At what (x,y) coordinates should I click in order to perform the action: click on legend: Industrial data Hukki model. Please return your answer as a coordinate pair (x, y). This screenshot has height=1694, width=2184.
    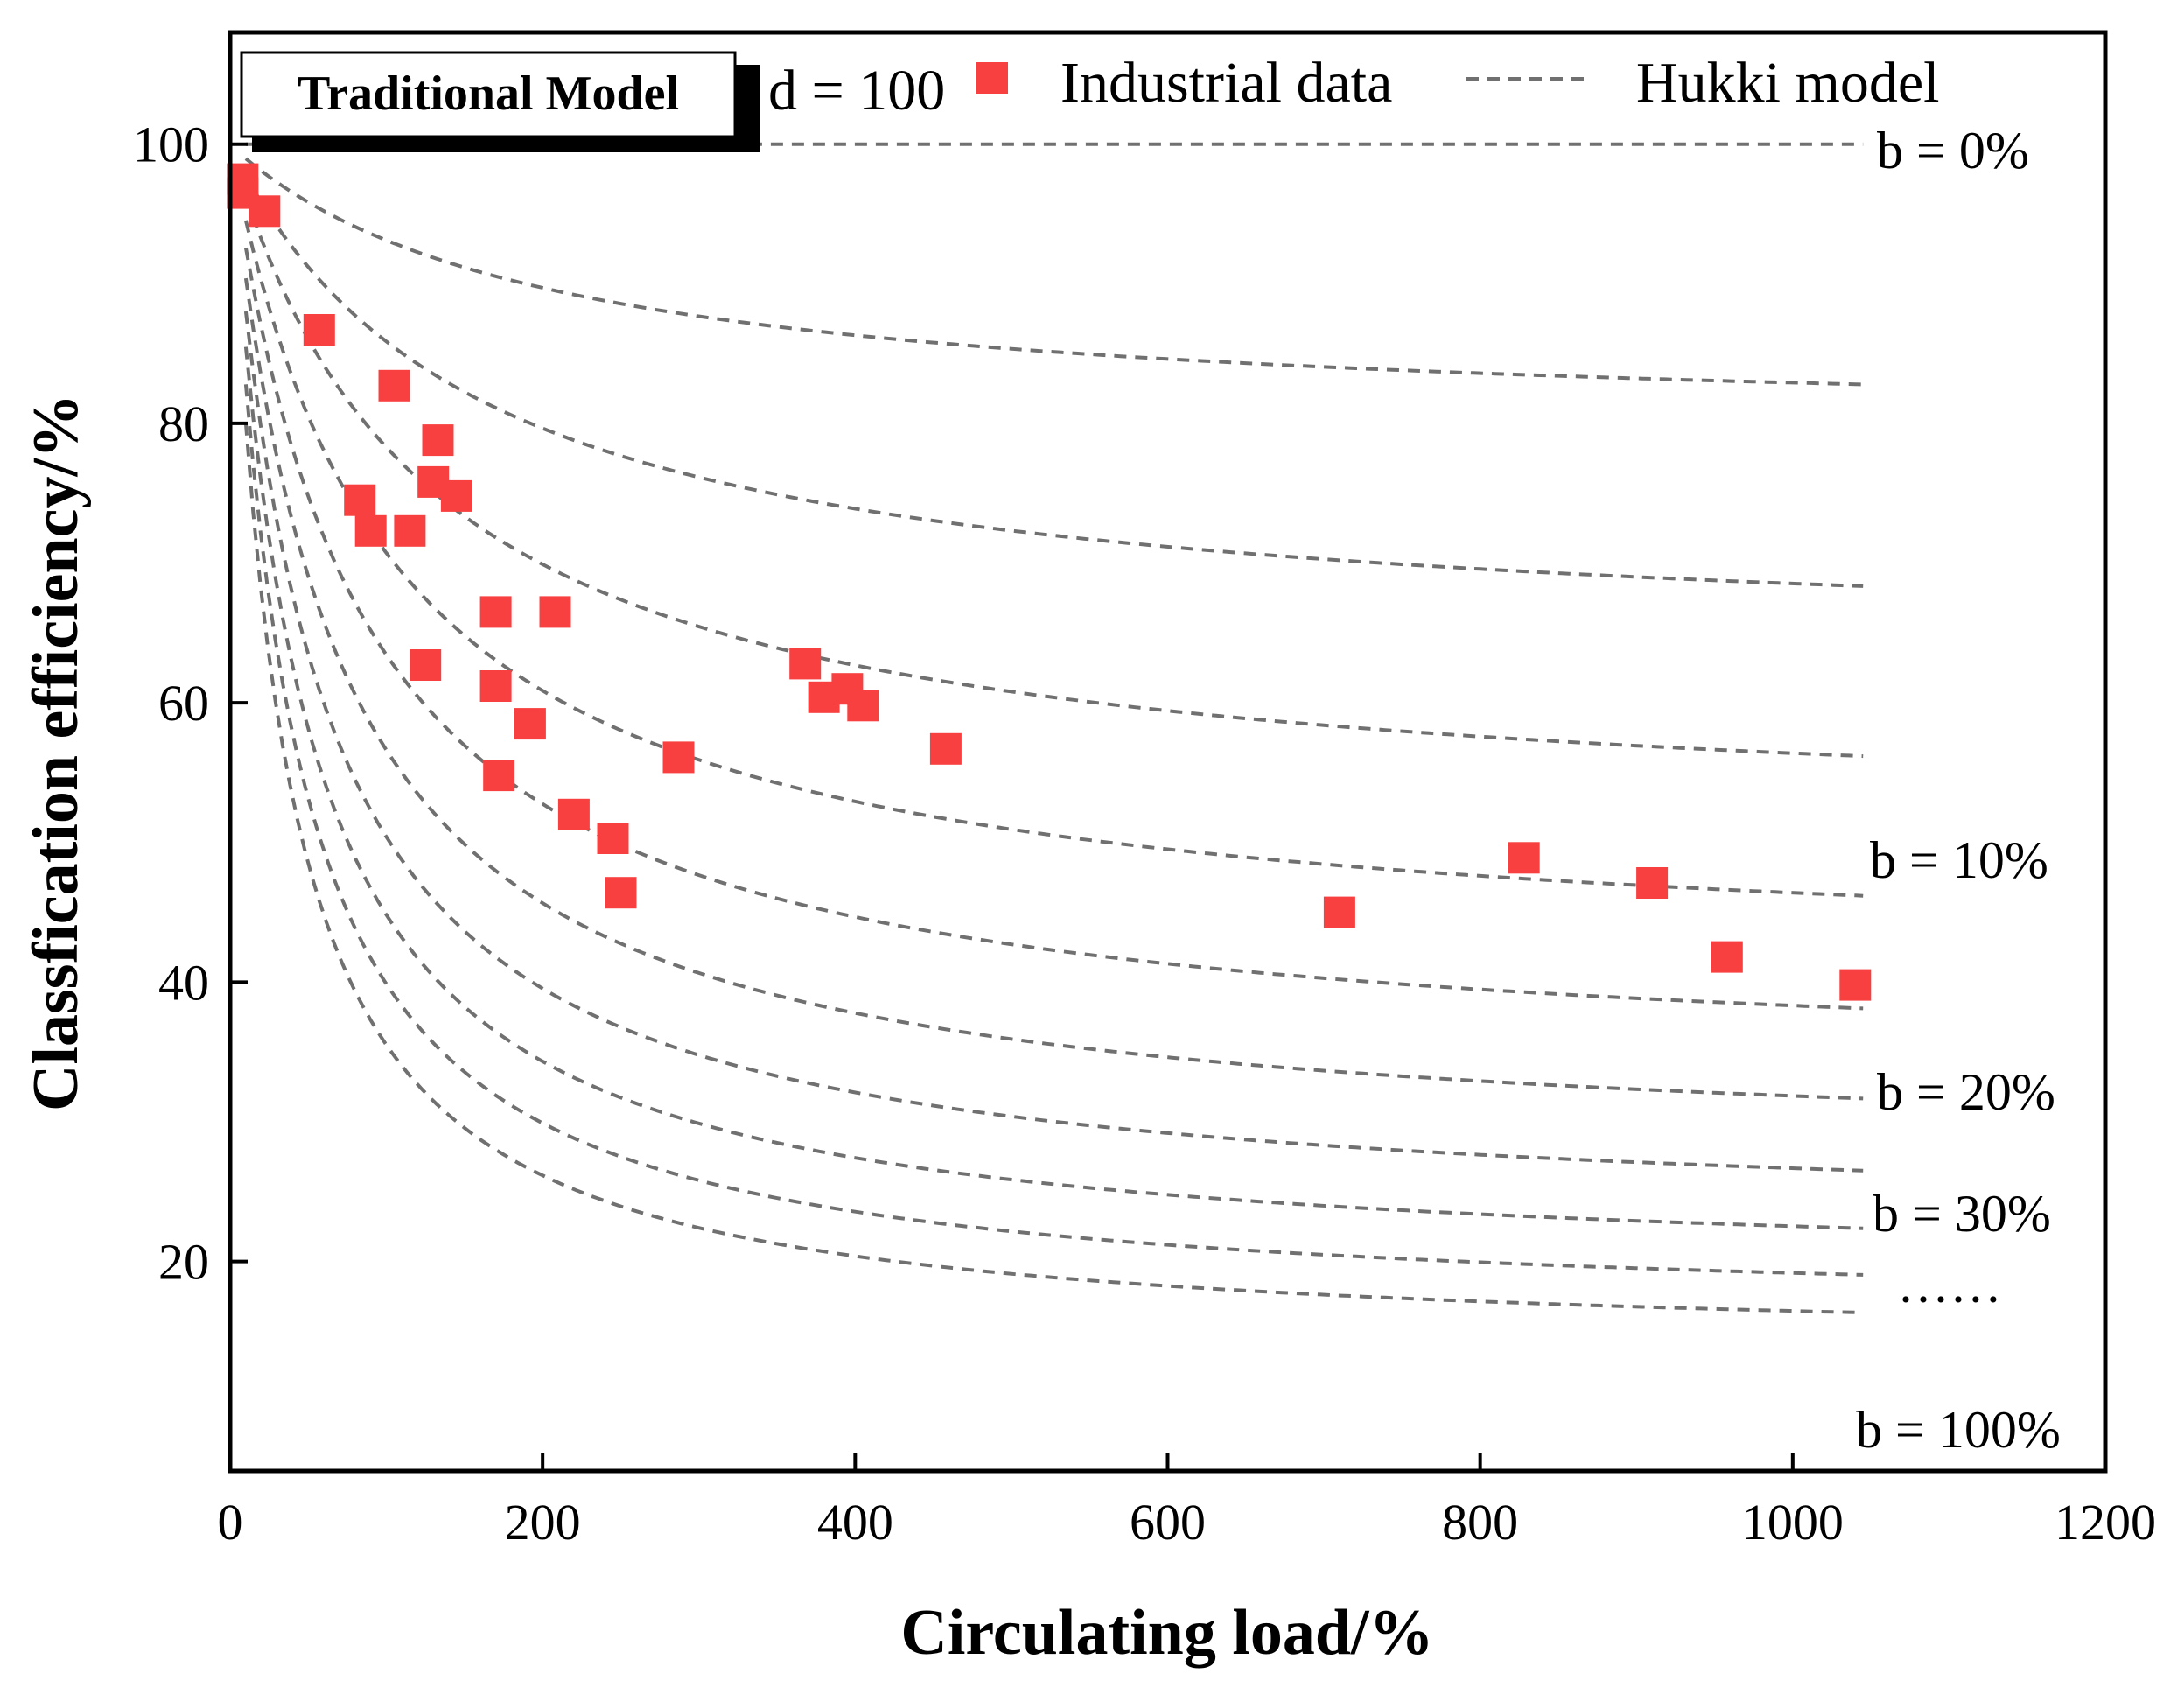
    Looking at the image, I should click on (1457, 83).